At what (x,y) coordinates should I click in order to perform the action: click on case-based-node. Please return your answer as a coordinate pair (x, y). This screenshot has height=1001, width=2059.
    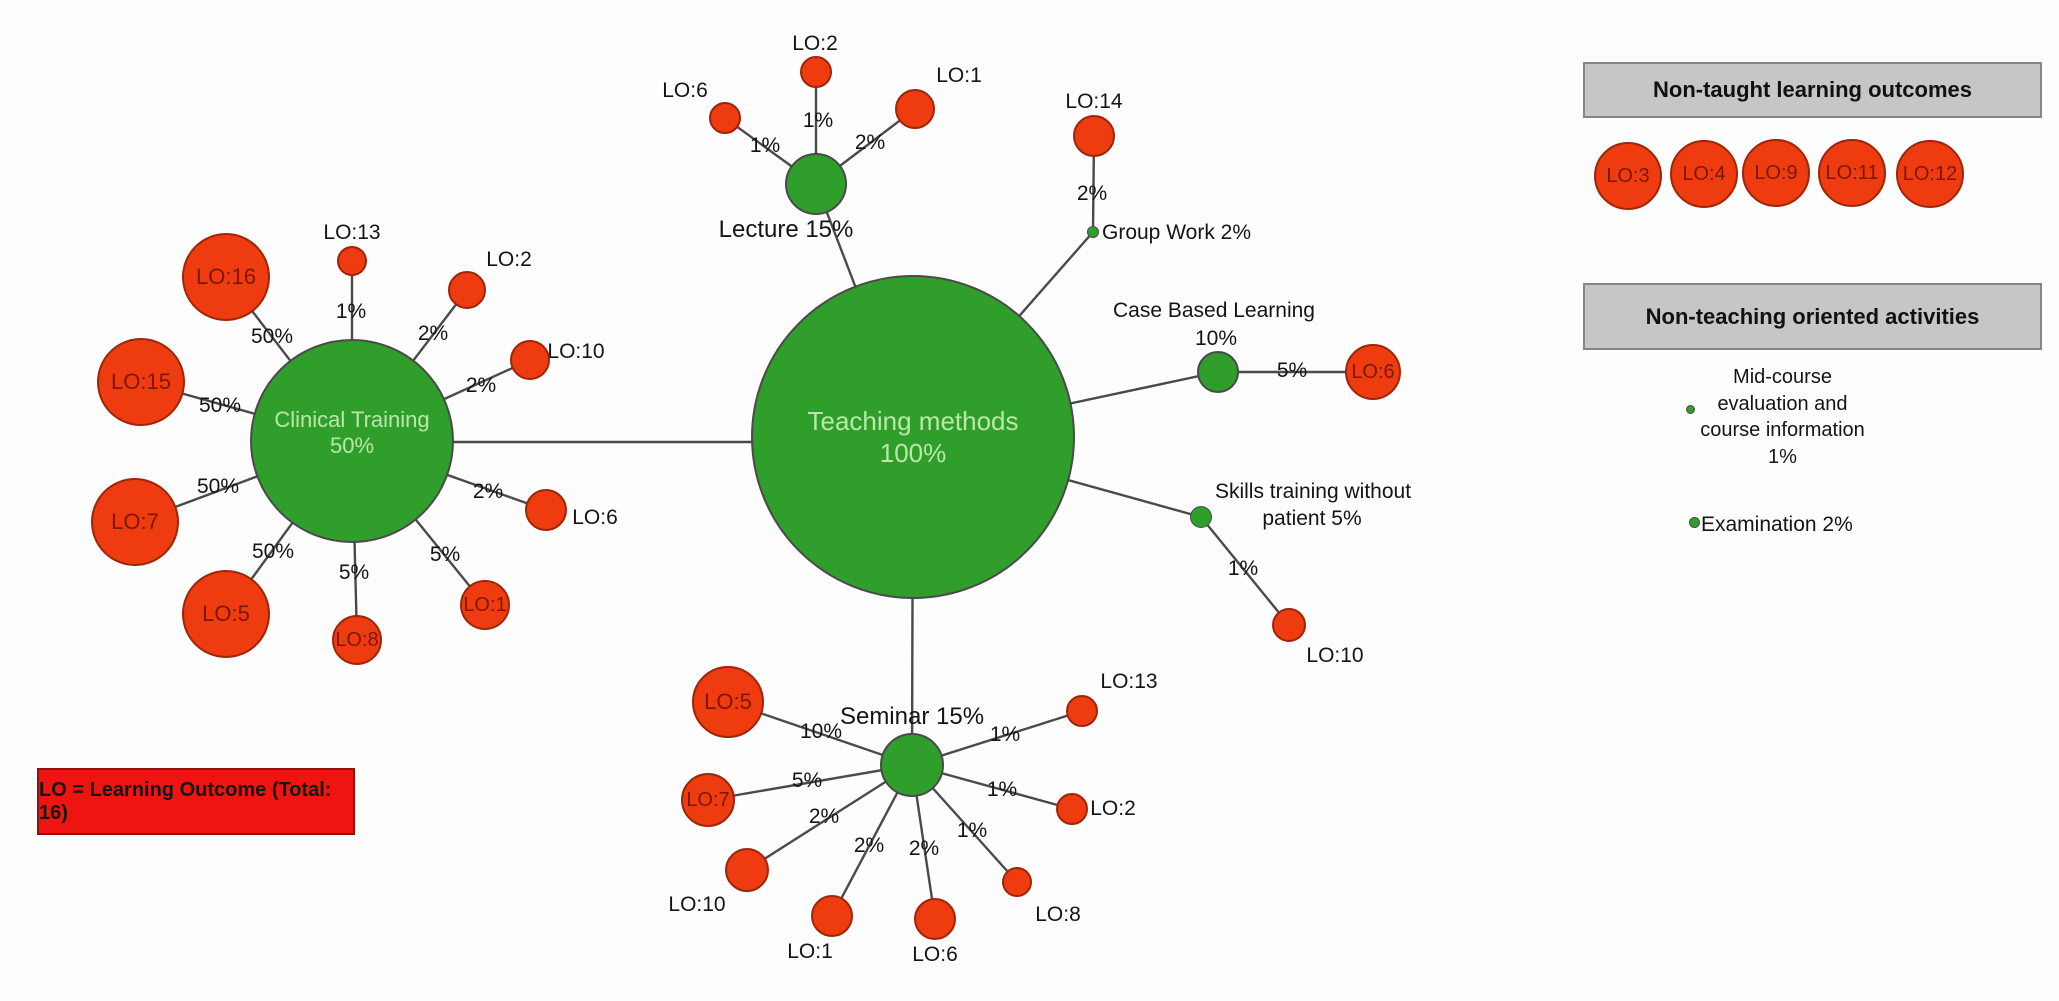
    Looking at the image, I should click on (1218, 372).